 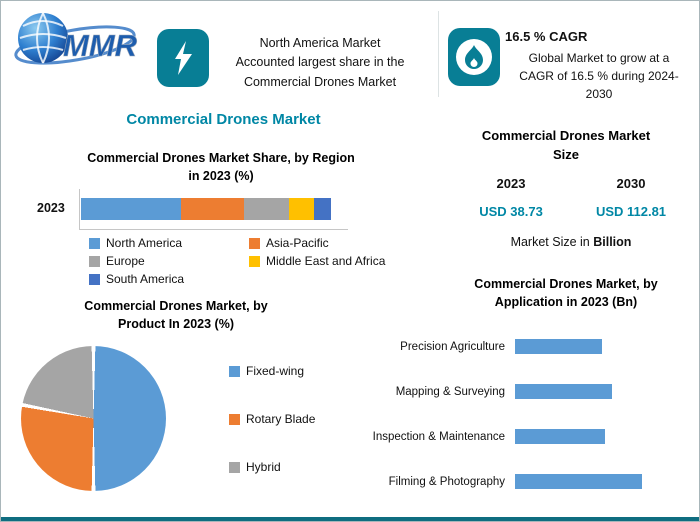 What do you see at coordinates (552, 242) in the screenshot?
I see `market-size-note-prefix: Market Size in` at bounding box center [552, 242].